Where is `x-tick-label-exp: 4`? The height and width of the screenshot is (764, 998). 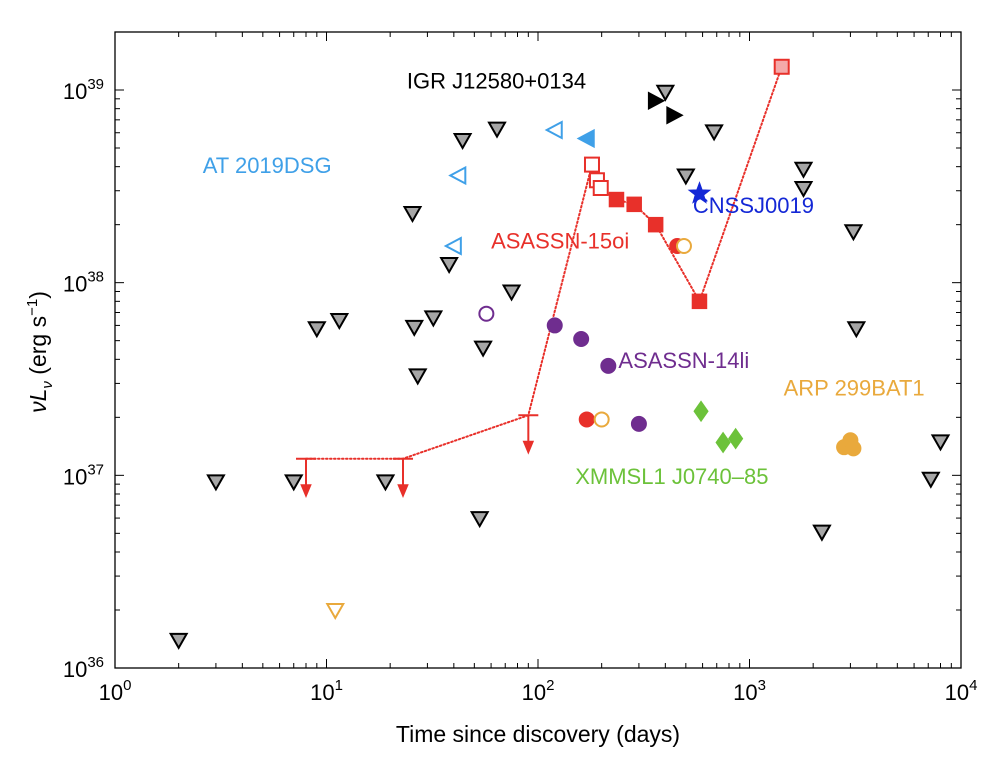 x-tick-label-exp: 4 is located at coordinates (973, 685).